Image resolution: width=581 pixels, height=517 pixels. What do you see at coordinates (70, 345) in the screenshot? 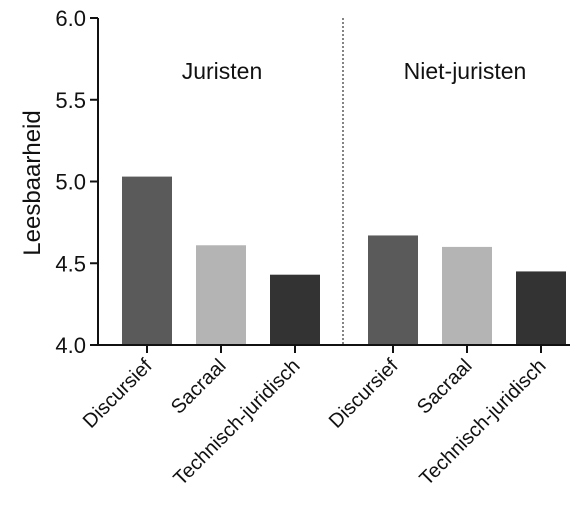
I see `y-tick-label: 4.0` at bounding box center [70, 345].